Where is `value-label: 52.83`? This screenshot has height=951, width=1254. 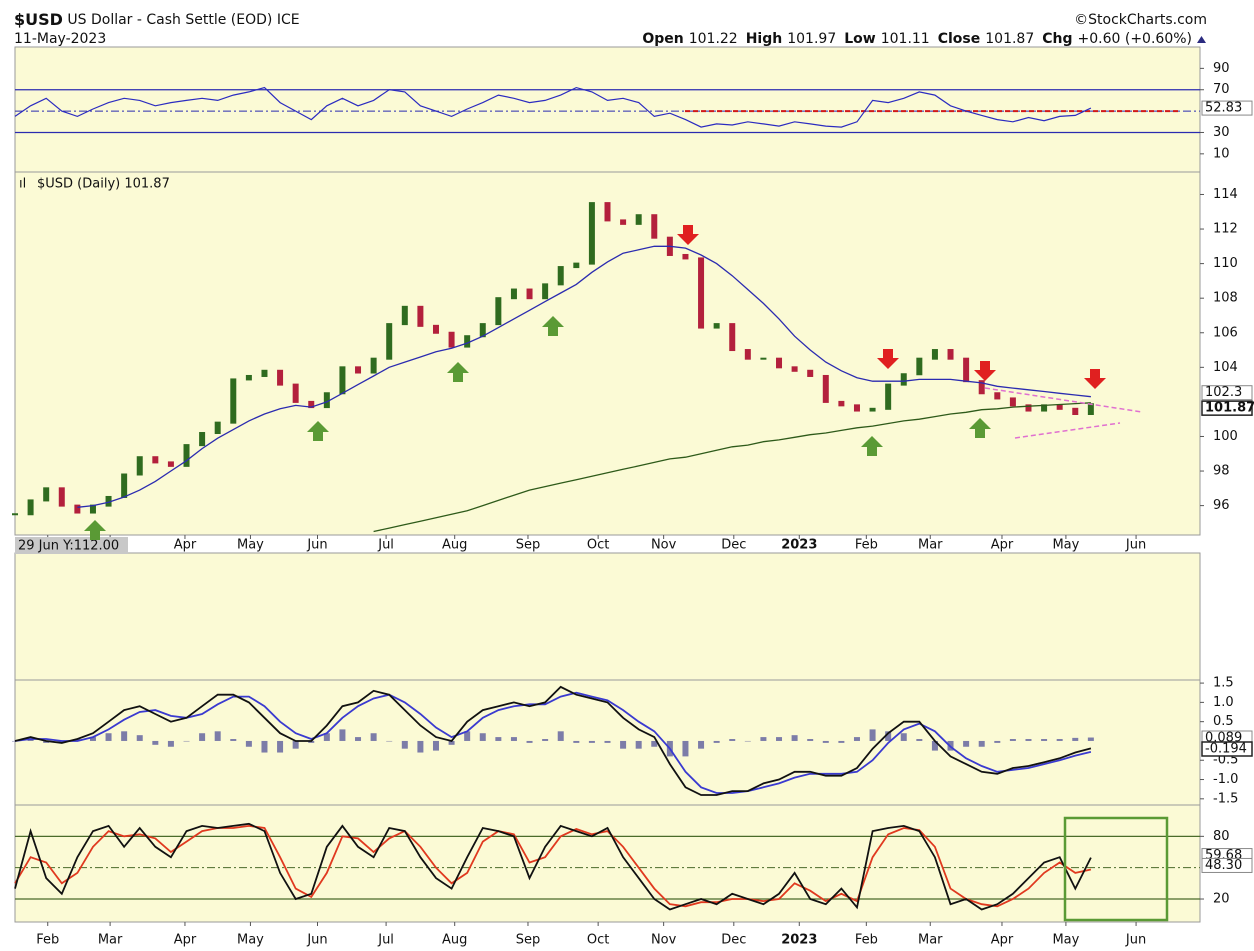
value-label: 52.83 is located at coordinates (1223, 108).